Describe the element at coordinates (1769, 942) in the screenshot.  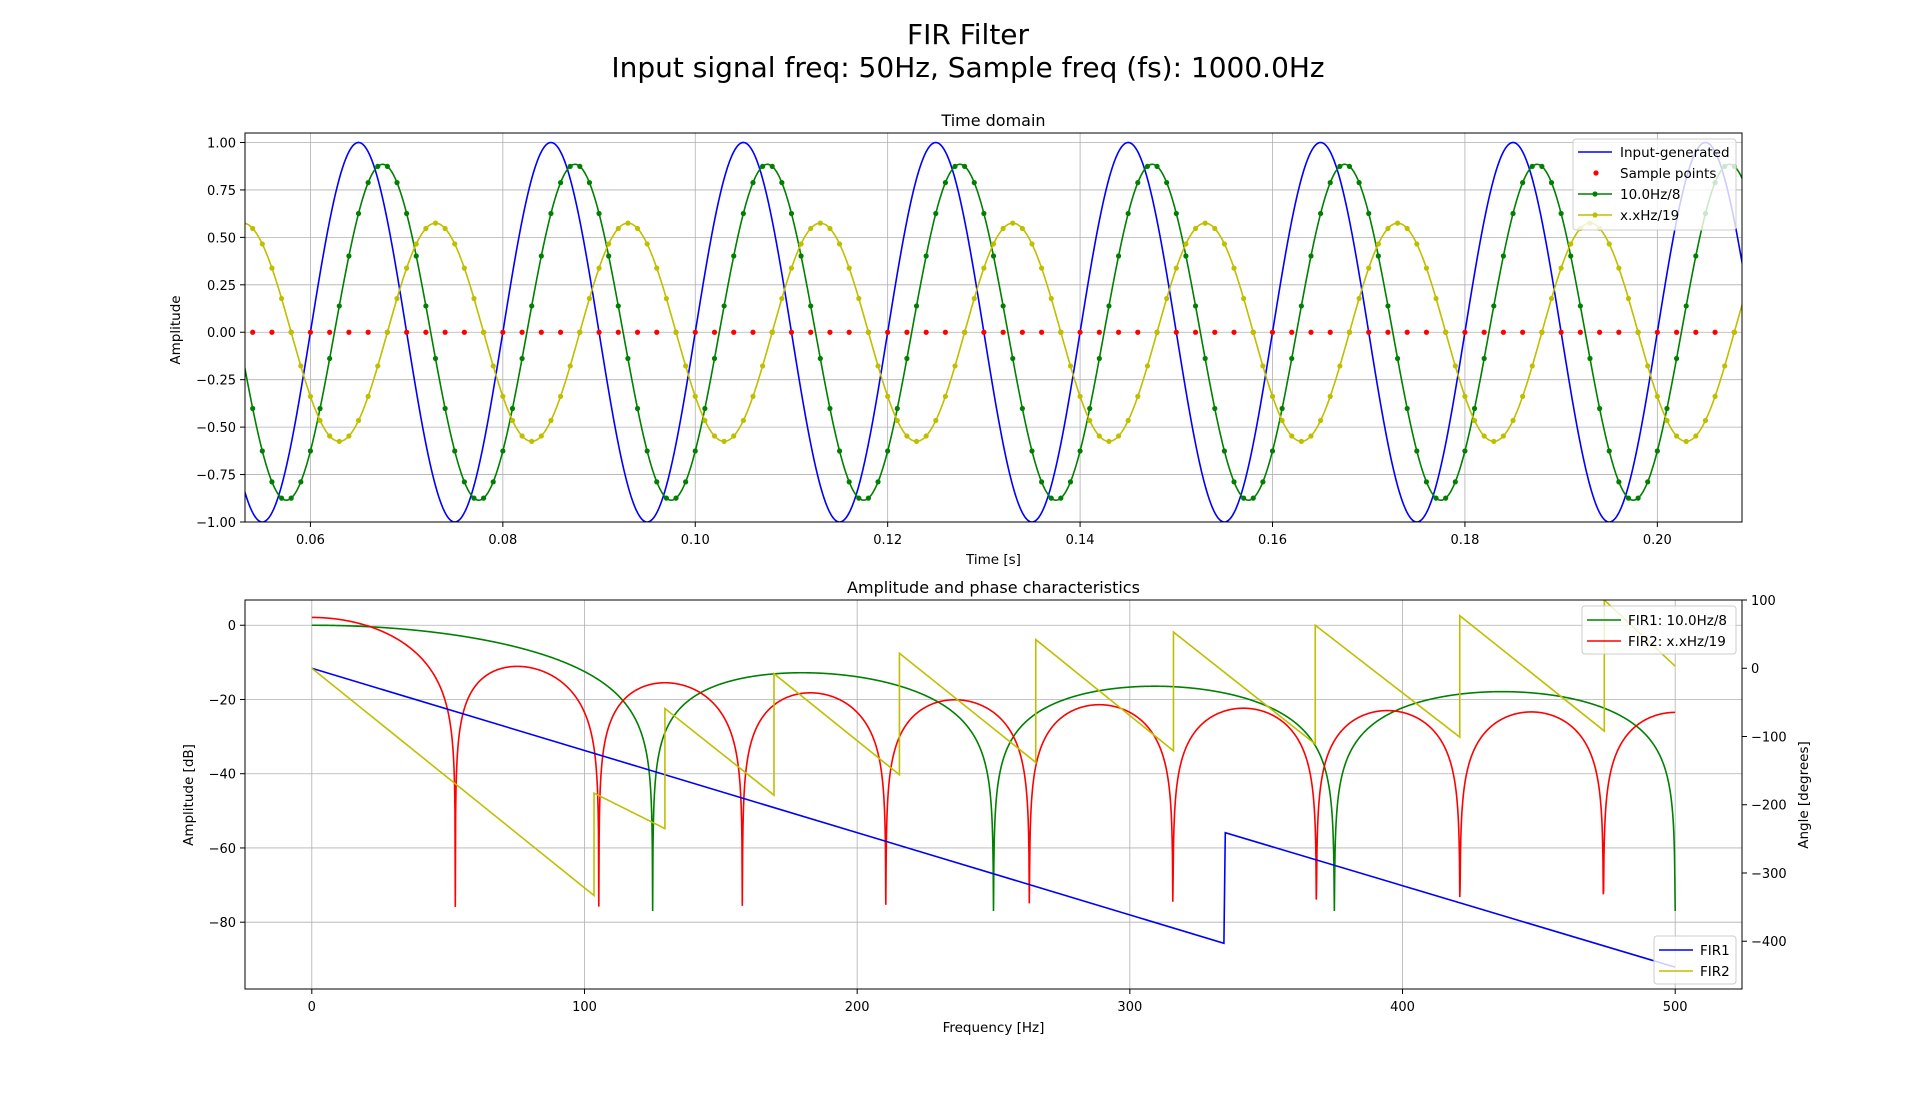
I see `y2-tick-label: −400` at that location.